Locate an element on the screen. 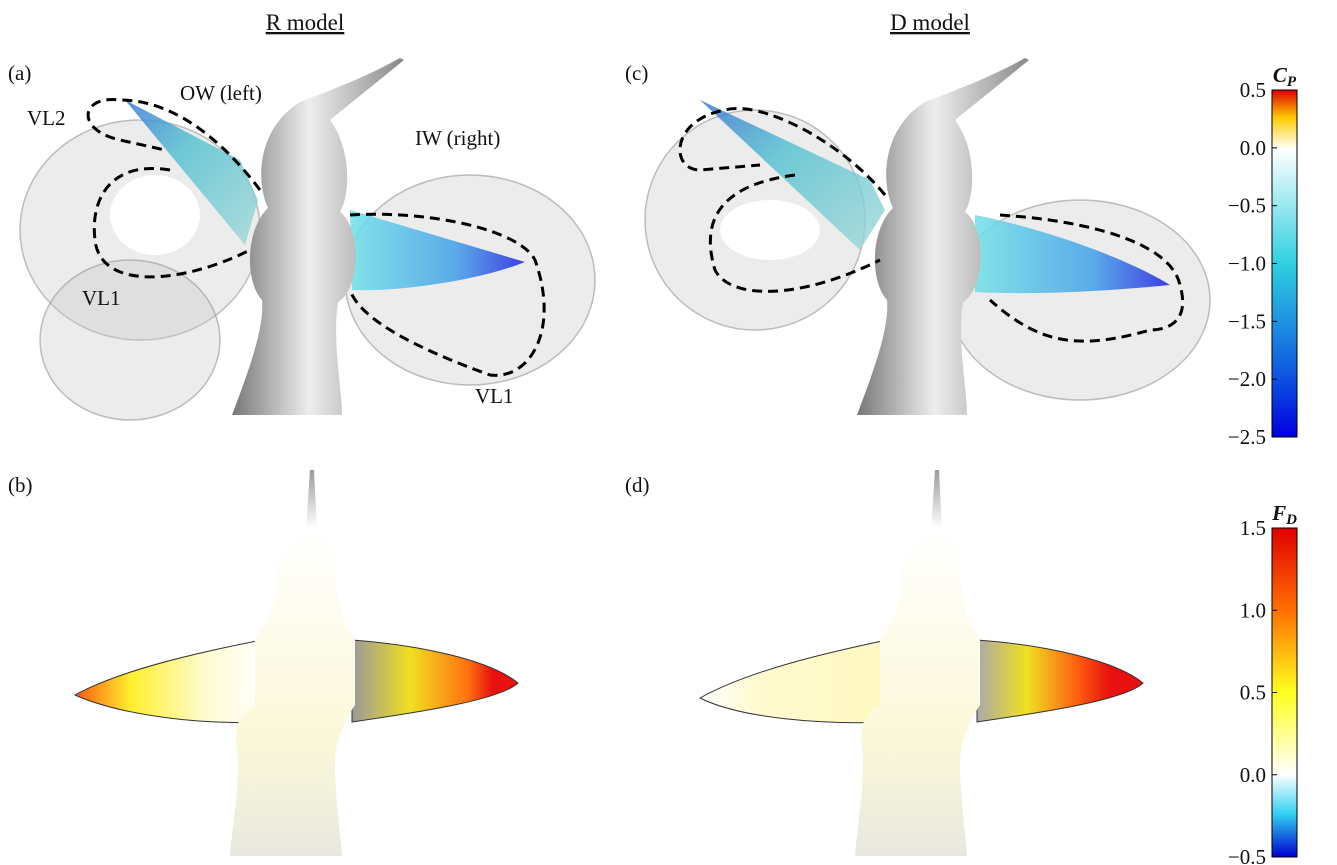  panel-label: (a) is located at coordinates (19, 73).